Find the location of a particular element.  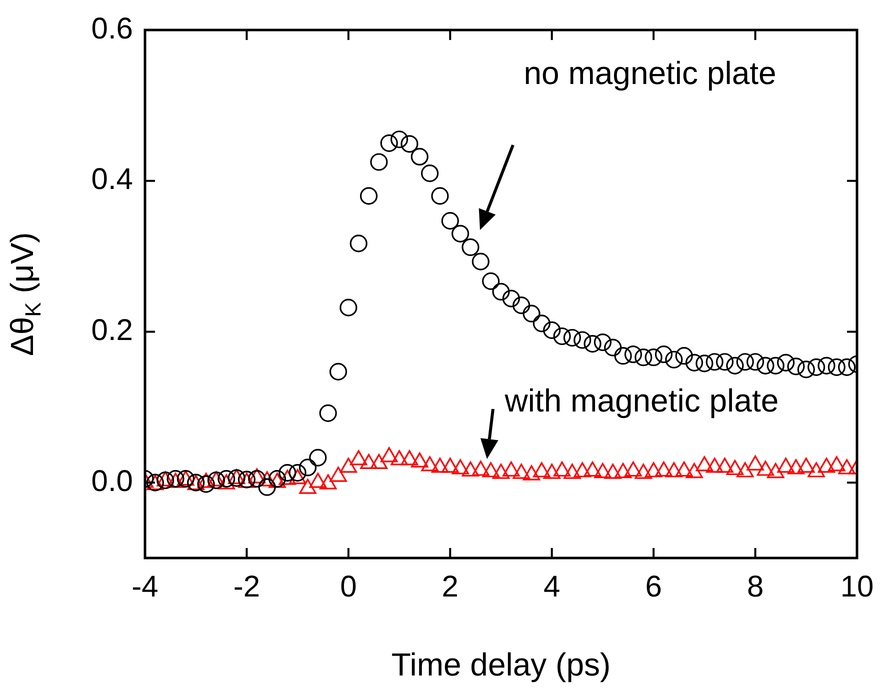

annotation: no magnetic plate is located at coordinates (650, 72).